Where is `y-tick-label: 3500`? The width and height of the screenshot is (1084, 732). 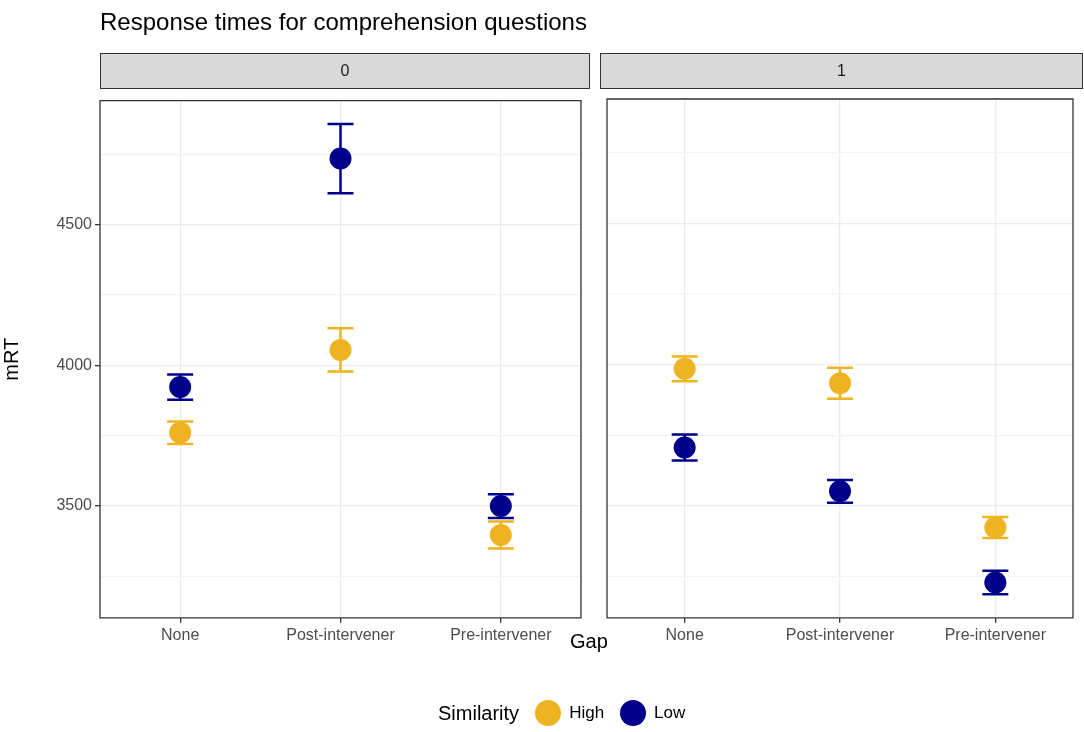
y-tick-label: 3500 is located at coordinates (74, 505).